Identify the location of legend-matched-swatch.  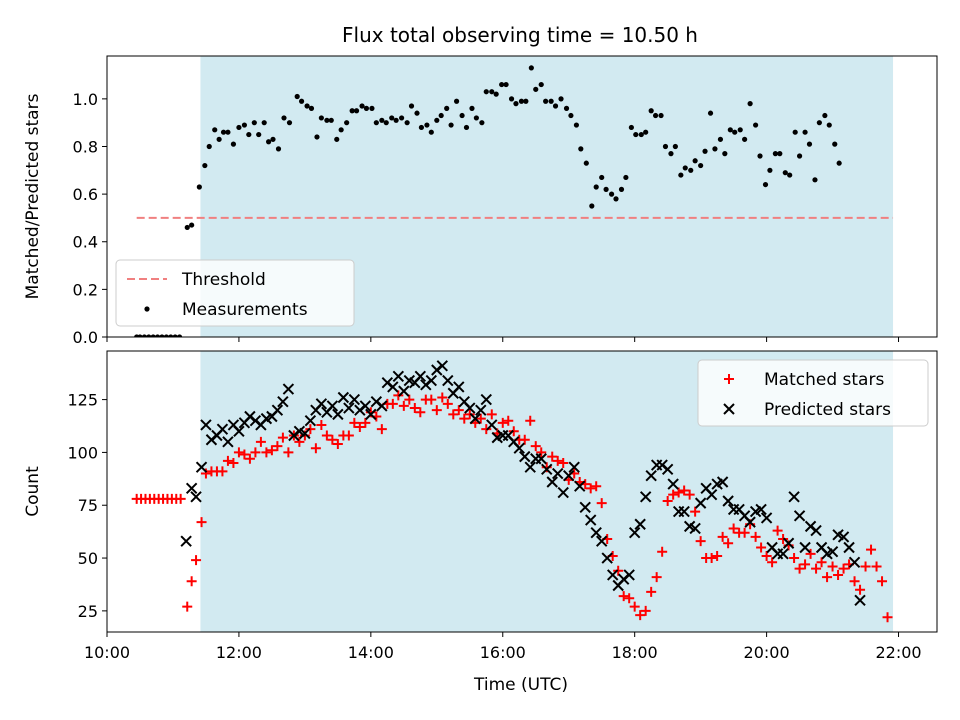
(729, 379).